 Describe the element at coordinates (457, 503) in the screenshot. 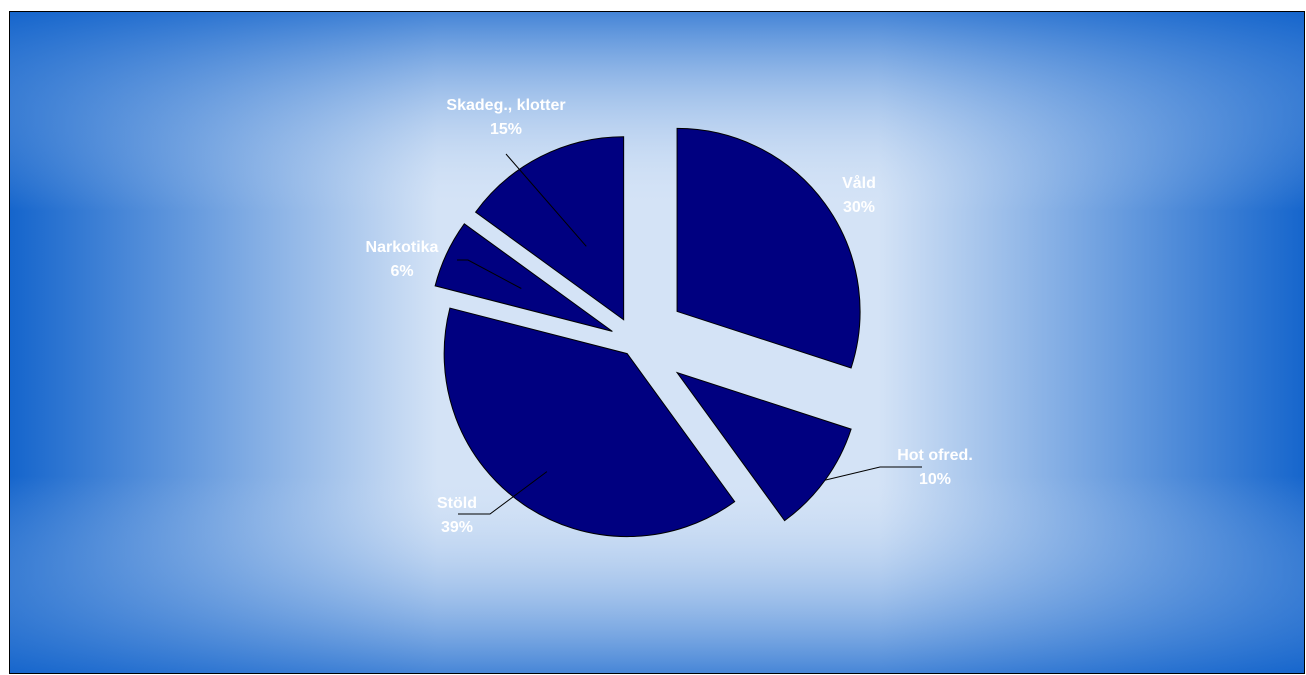

I see `slice-label: Stöld` at that location.